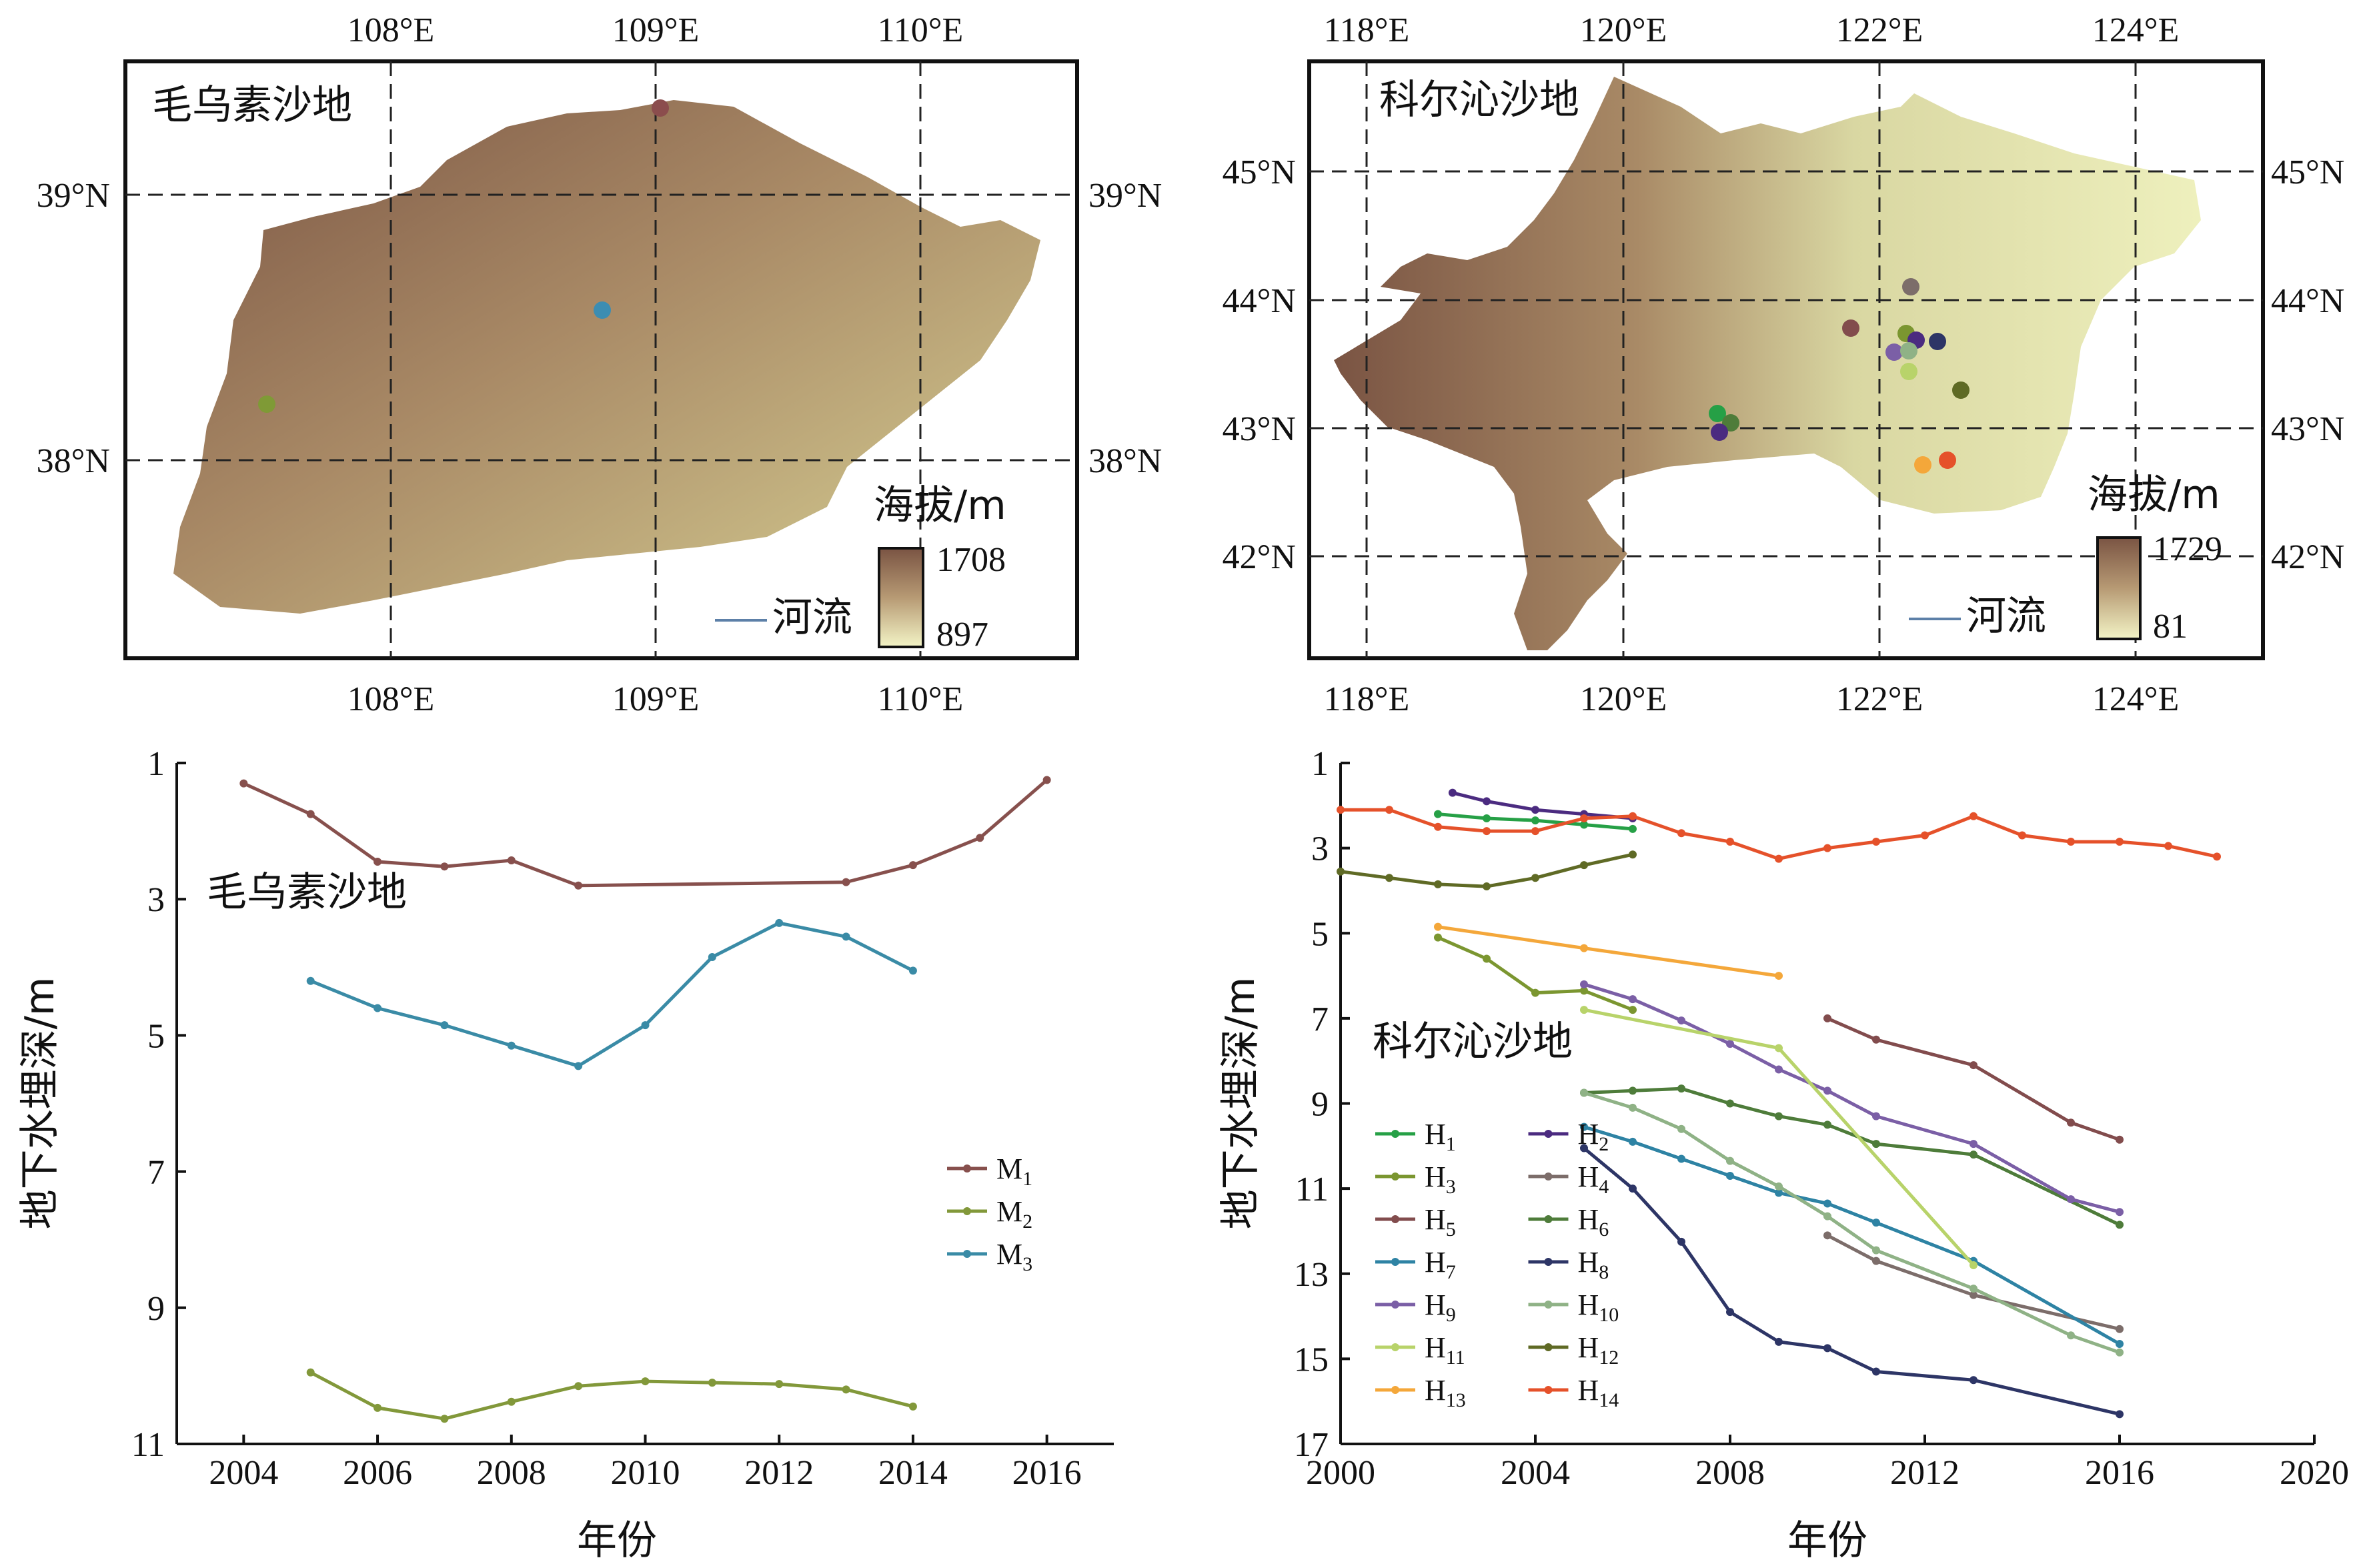 The image size is (2363, 1568). I want to click on x-tick-label: 2006, so click(377, 1473).